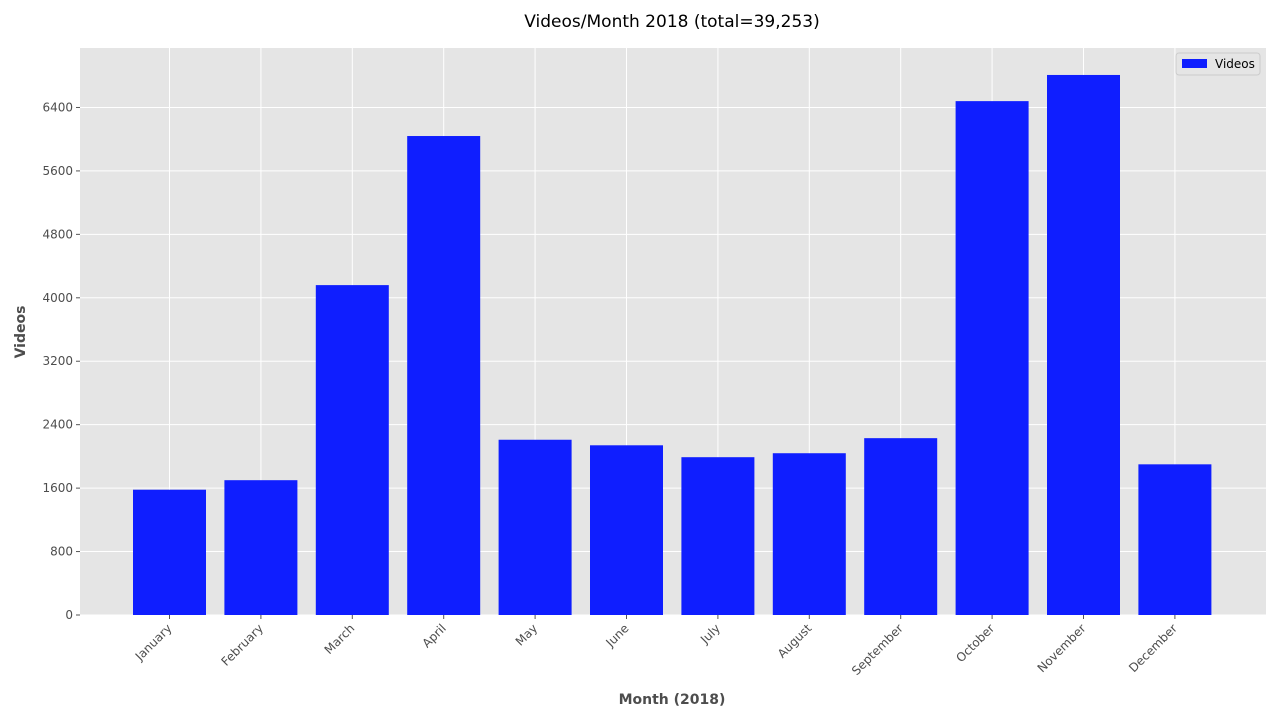 The height and width of the screenshot is (720, 1280). I want to click on bar-september, so click(901, 526).